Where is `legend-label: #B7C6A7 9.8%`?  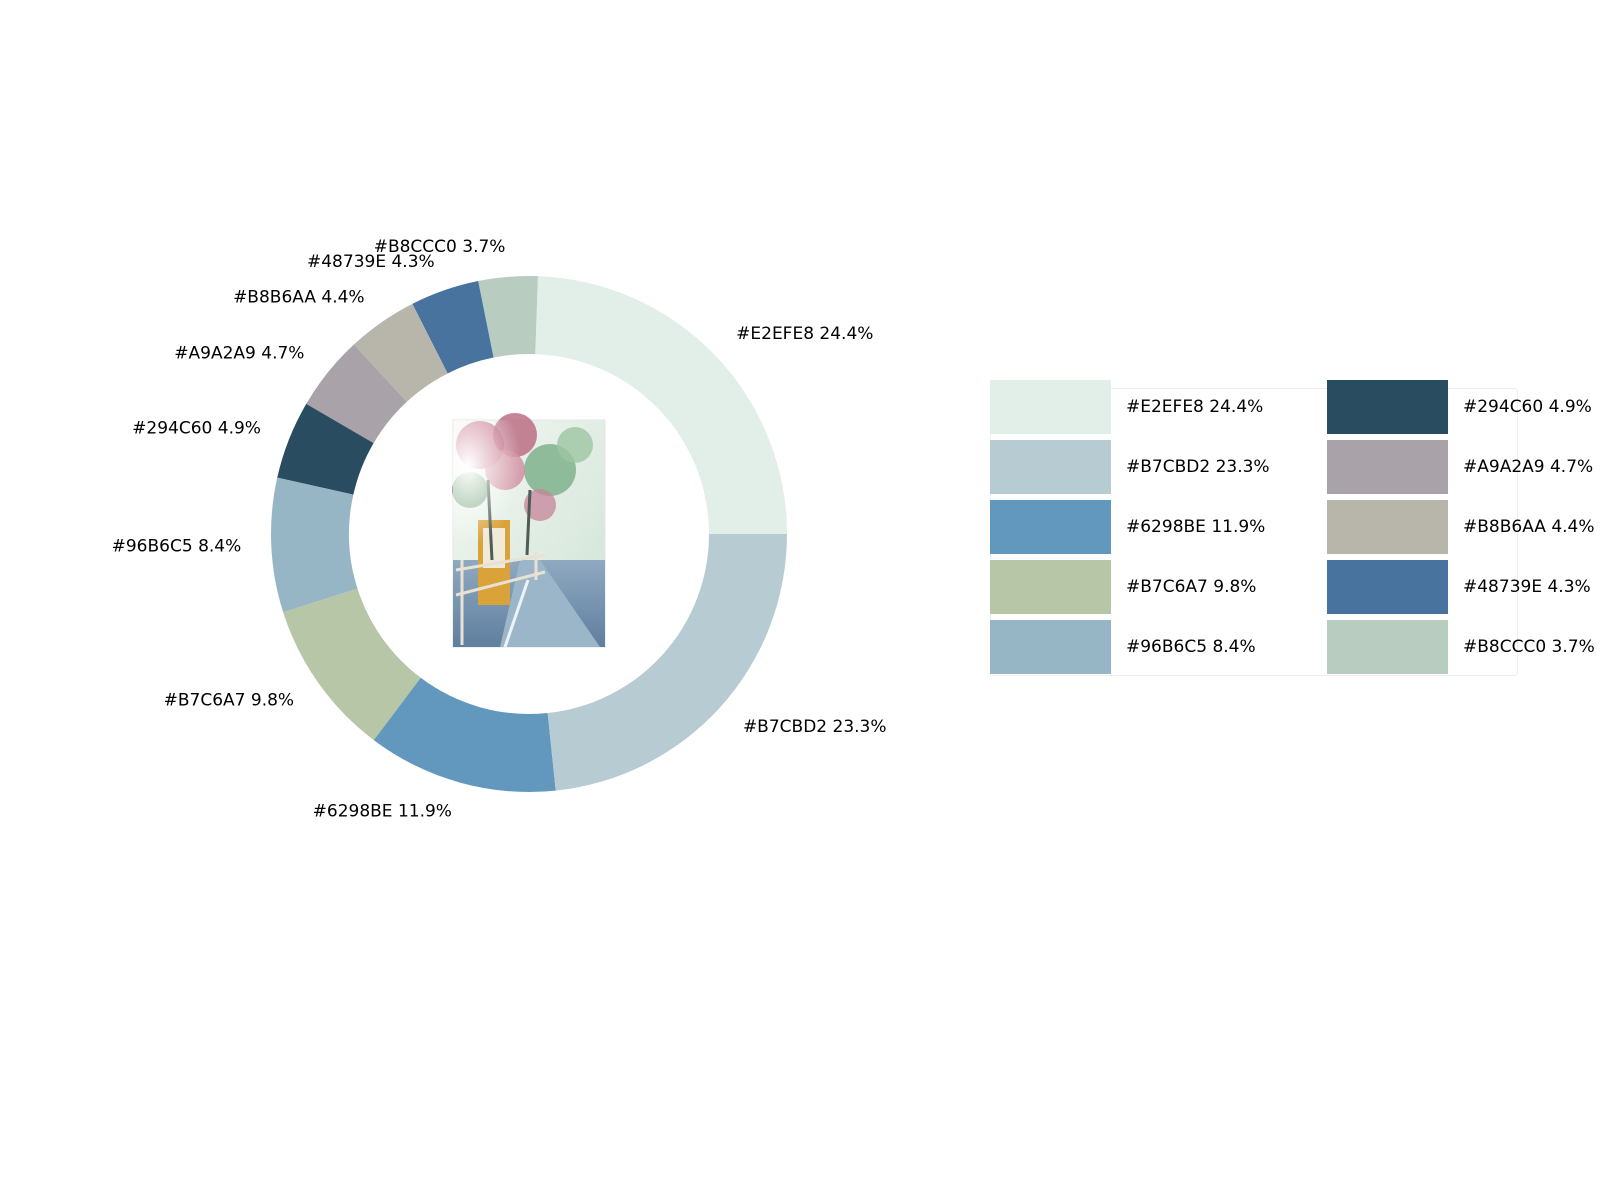
legend-label: #B7C6A7 9.8% is located at coordinates (1191, 586).